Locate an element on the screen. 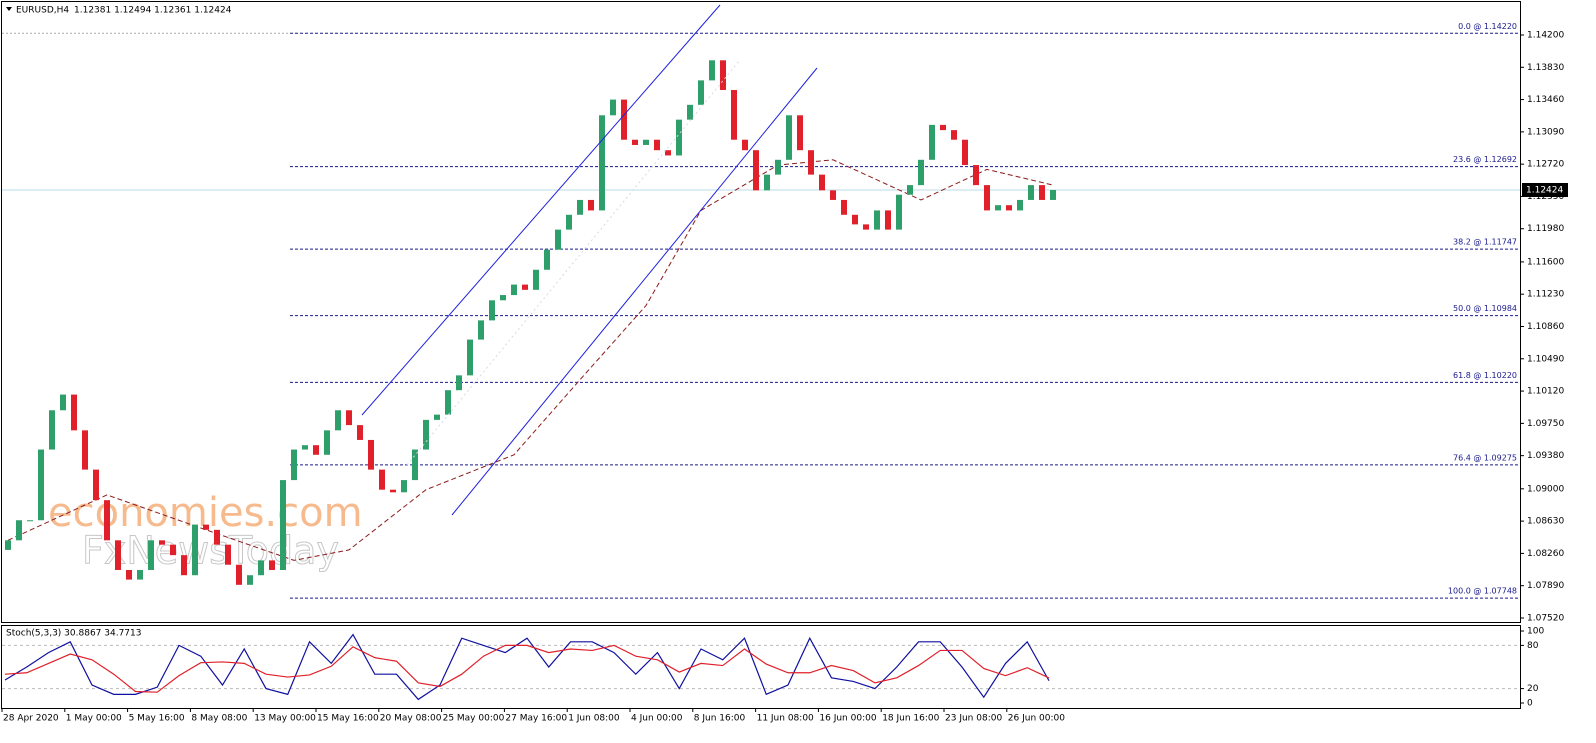  fib-label: 50.0 @ 1.10984 is located at coordinates (1485, 308).